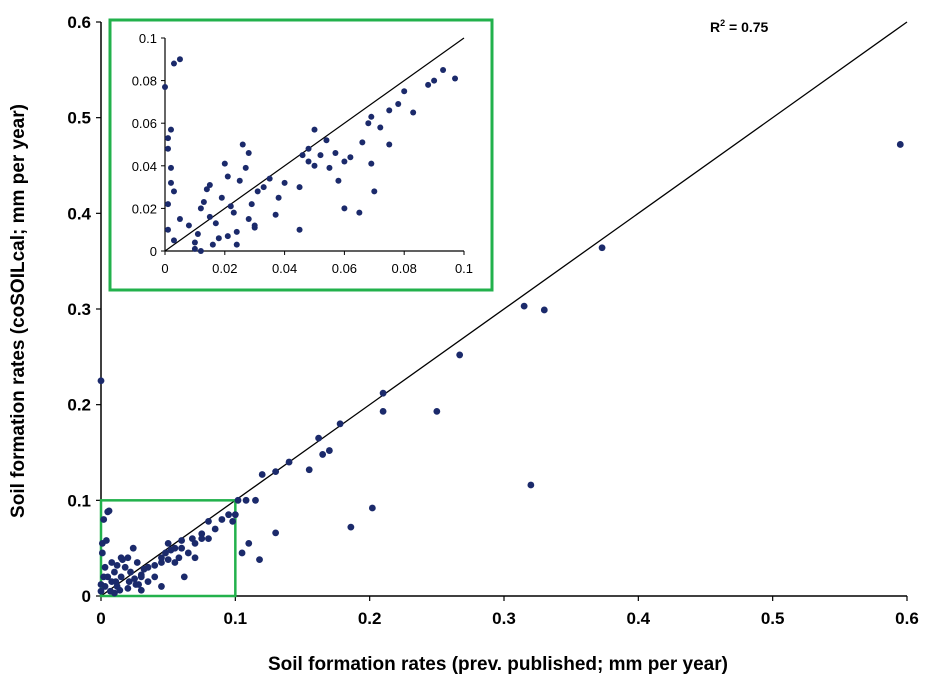 Image resolution: width=934 pixels, height=676 pixels. Describe the element at coordinates (639, 618) in the screenshot. I see `main-x-tick-label: 0.4` at that location.